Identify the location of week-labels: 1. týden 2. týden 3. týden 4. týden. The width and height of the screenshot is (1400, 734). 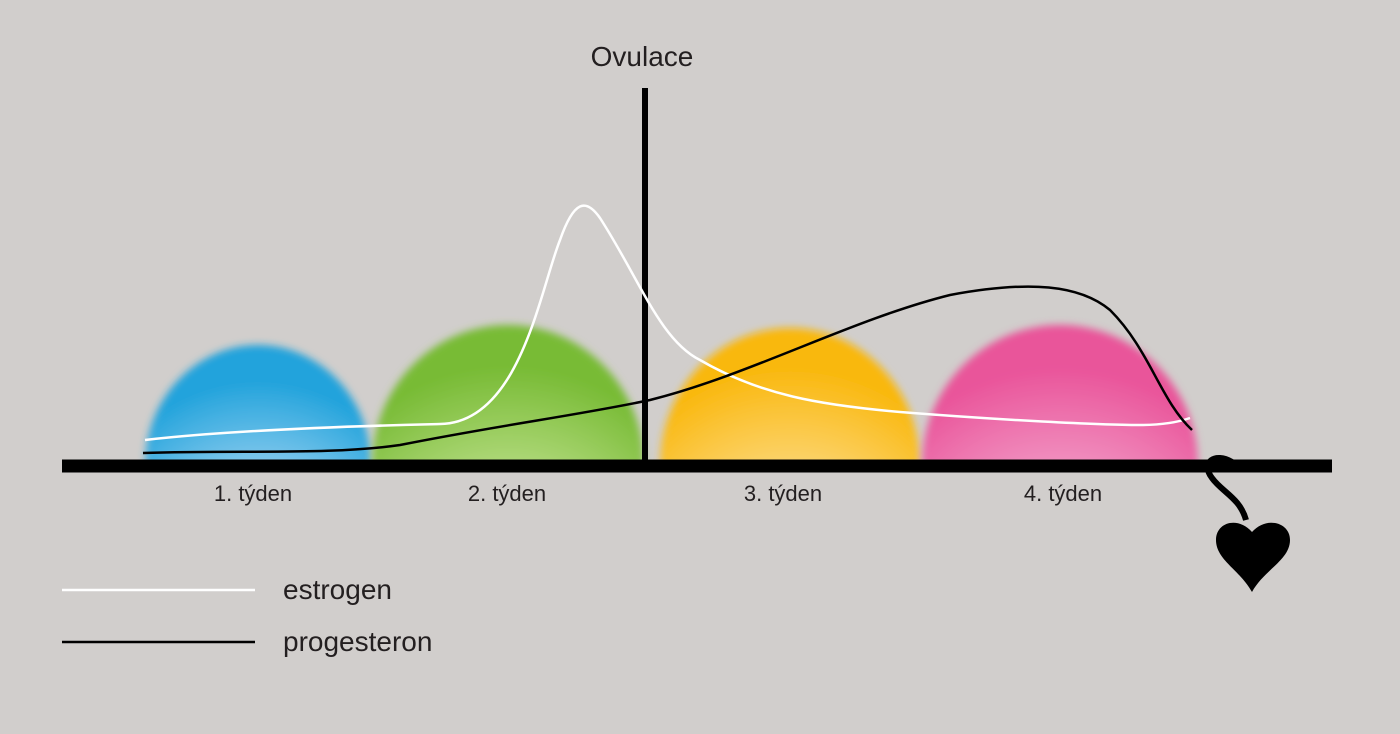
(658, 493).